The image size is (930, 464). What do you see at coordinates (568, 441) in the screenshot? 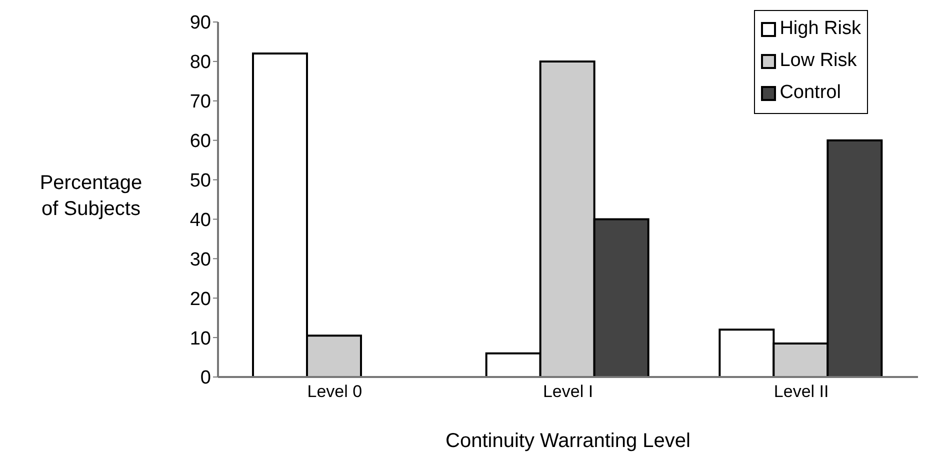
I see `x-axis-title: Continuity Warranting Level` at bounding box center [568, 441].